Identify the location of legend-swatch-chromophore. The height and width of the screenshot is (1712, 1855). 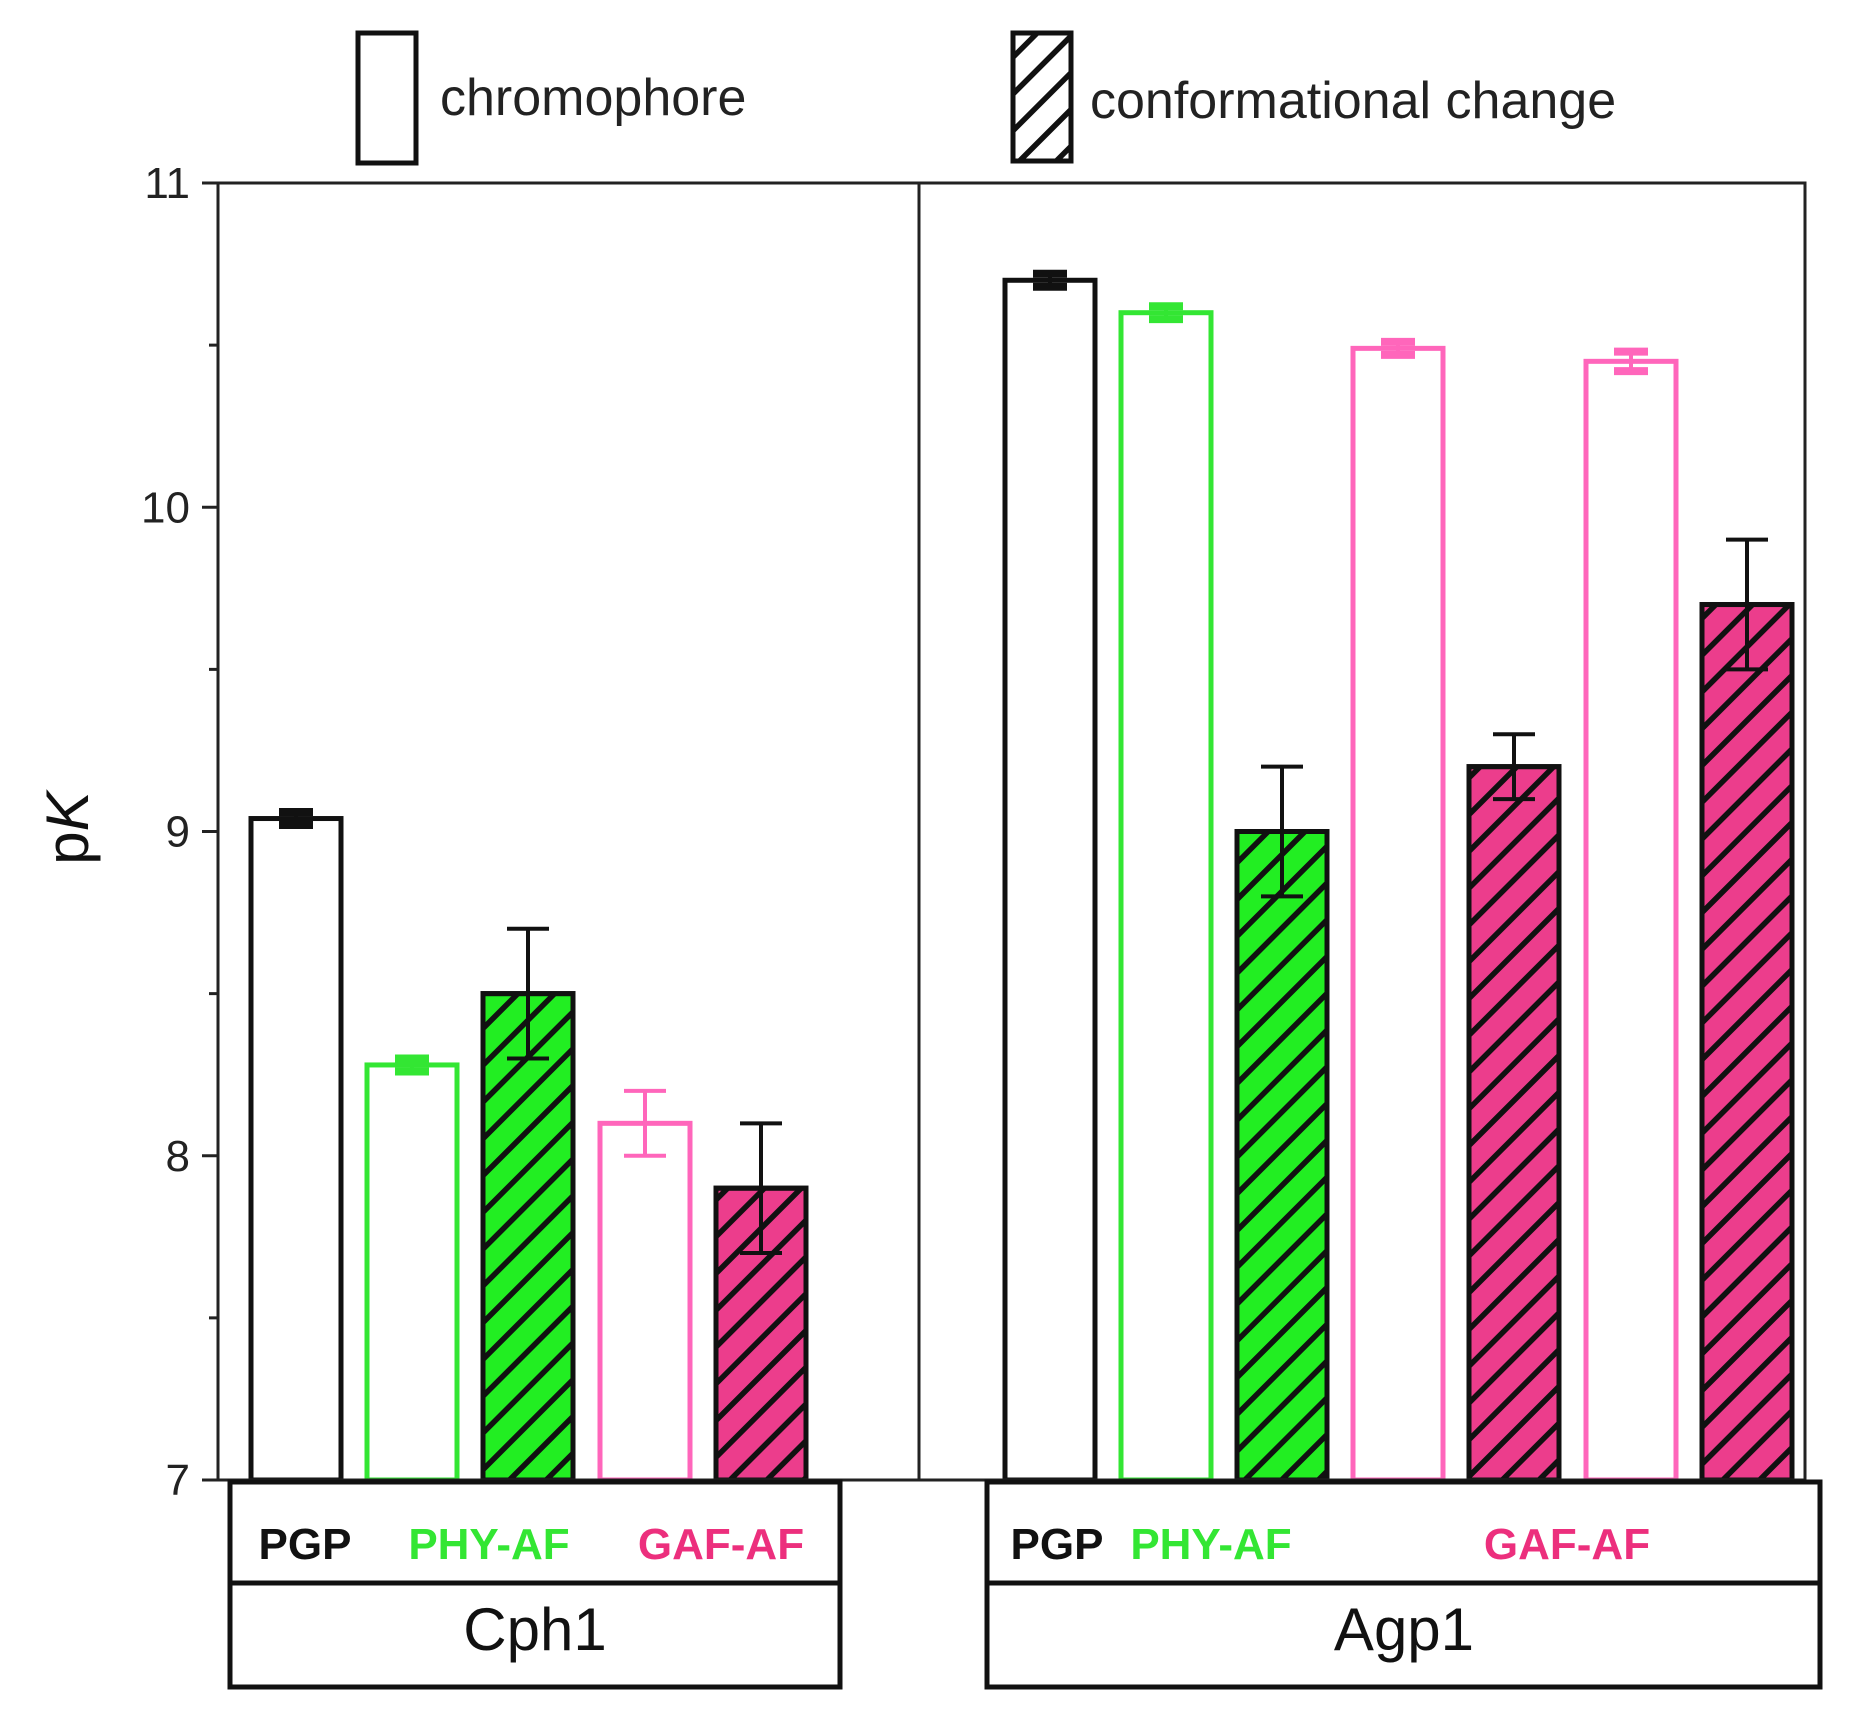
(387, 98).